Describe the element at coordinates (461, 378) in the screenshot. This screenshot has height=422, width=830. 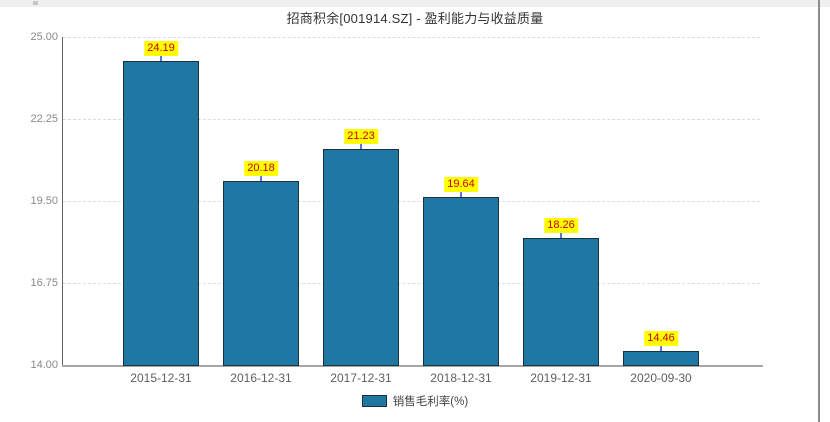
I see `x-tick-label: 2018-12-31` at that location.